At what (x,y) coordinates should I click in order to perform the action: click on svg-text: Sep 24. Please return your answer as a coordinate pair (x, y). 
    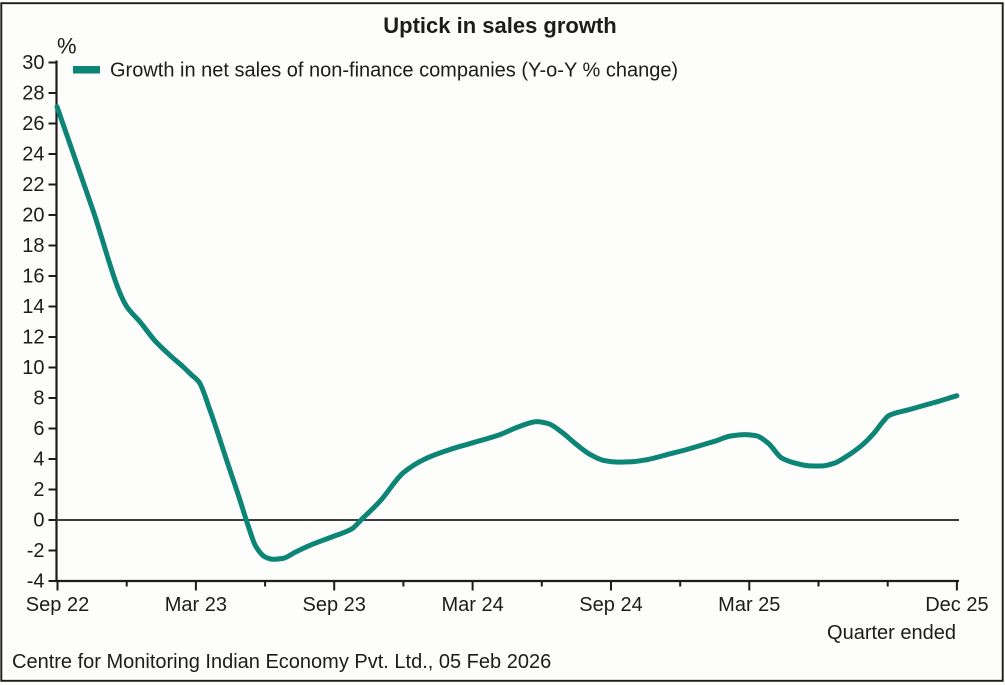
    Looking at the image, I should click on (610, 605).